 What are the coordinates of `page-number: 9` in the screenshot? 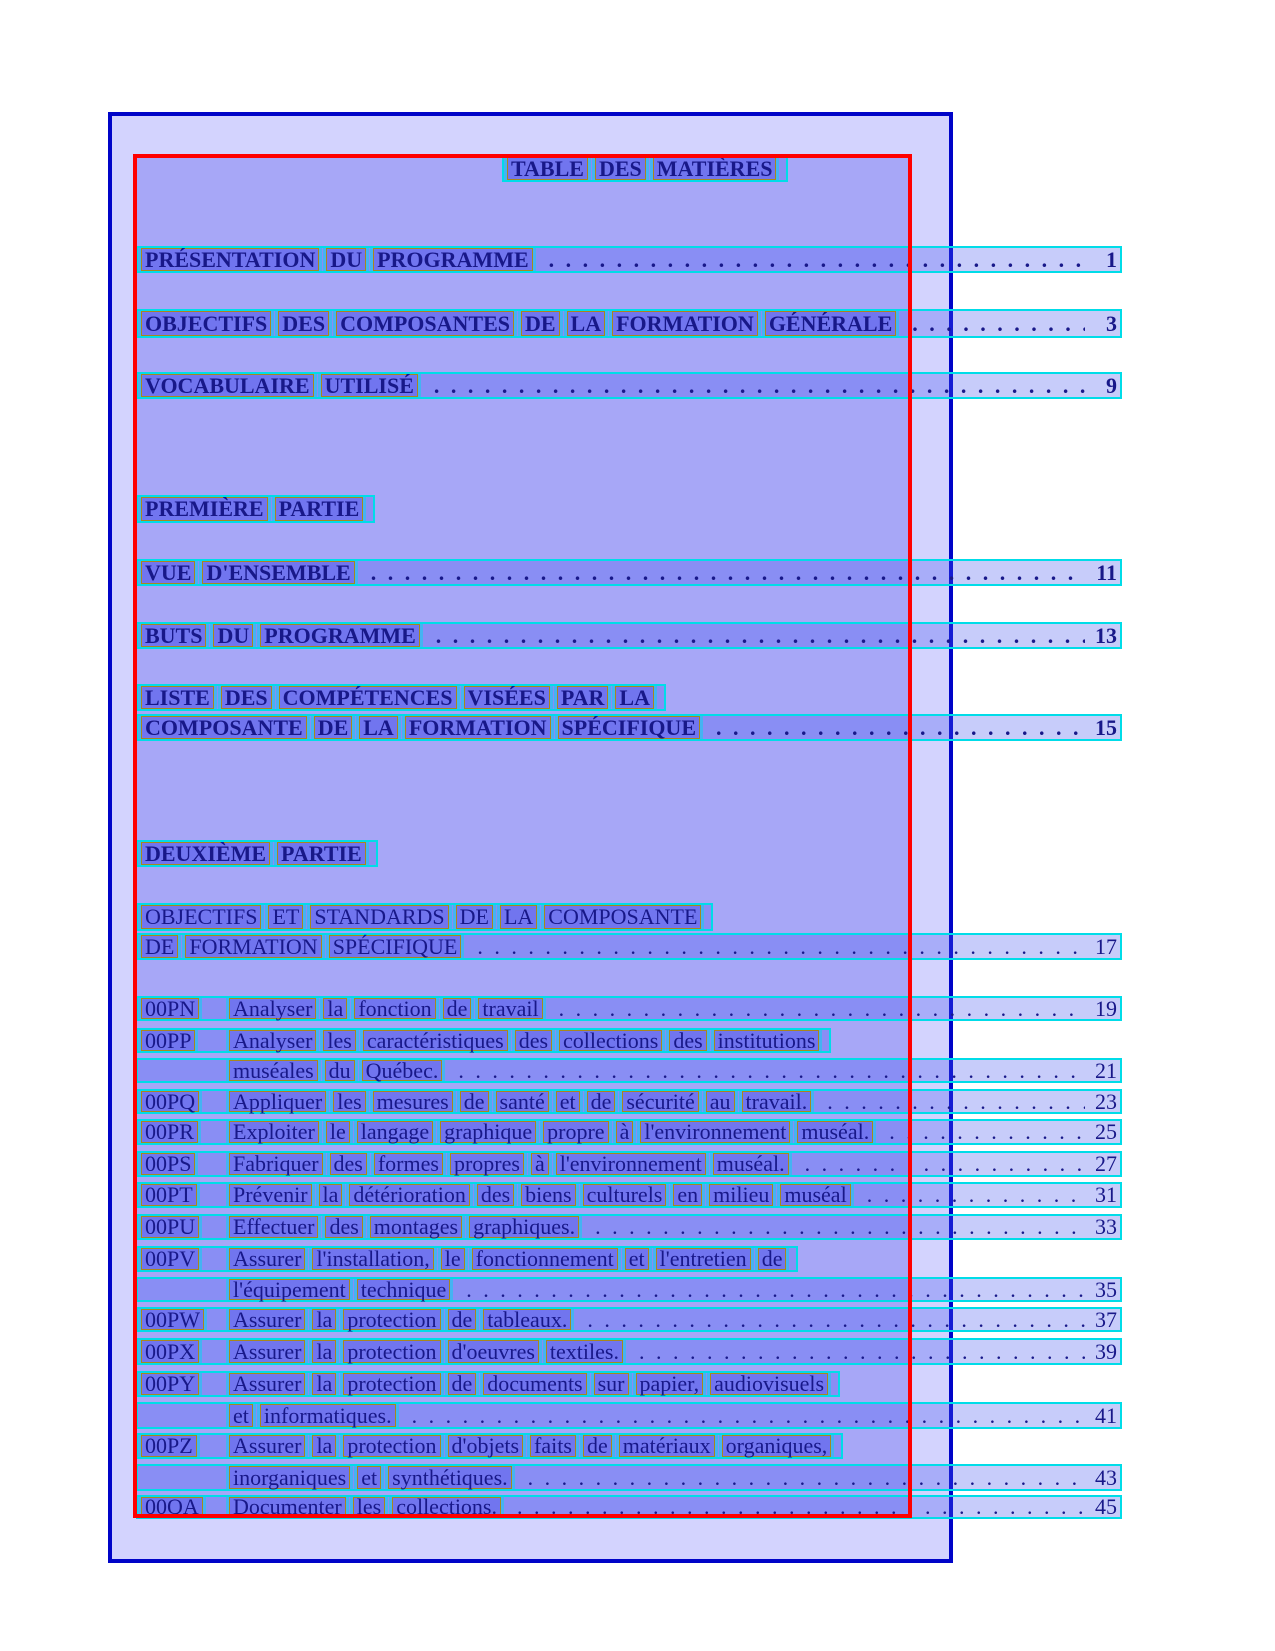 It's located at (1111, 385).